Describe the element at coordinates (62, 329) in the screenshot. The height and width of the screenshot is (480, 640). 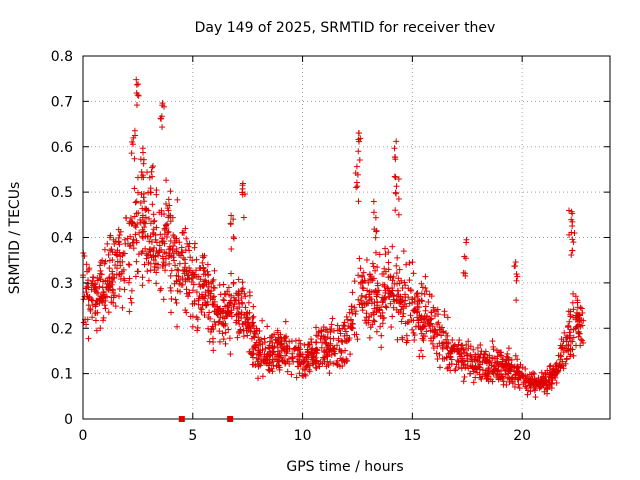
I see `y-tick-label: 0.2` at that location.